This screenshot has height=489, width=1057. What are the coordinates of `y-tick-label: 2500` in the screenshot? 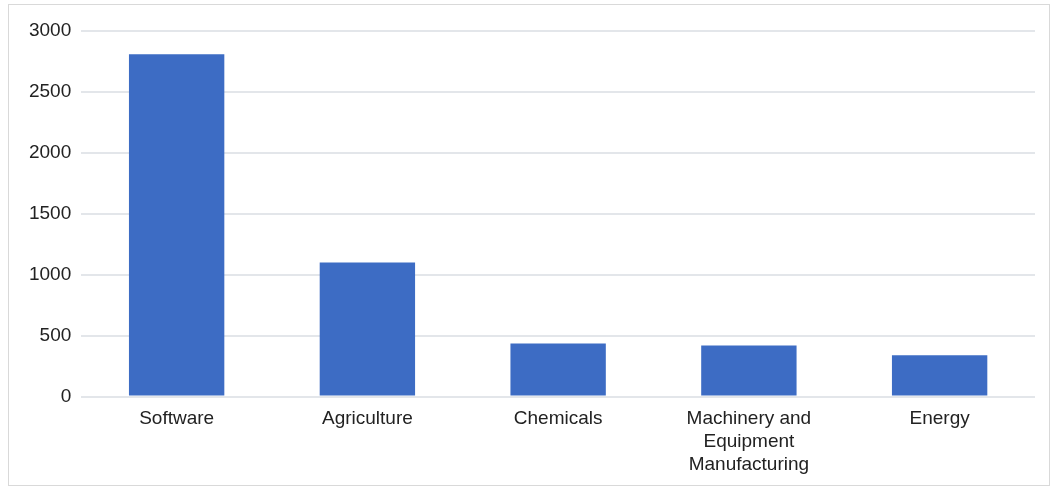 It's located at (50, 91).